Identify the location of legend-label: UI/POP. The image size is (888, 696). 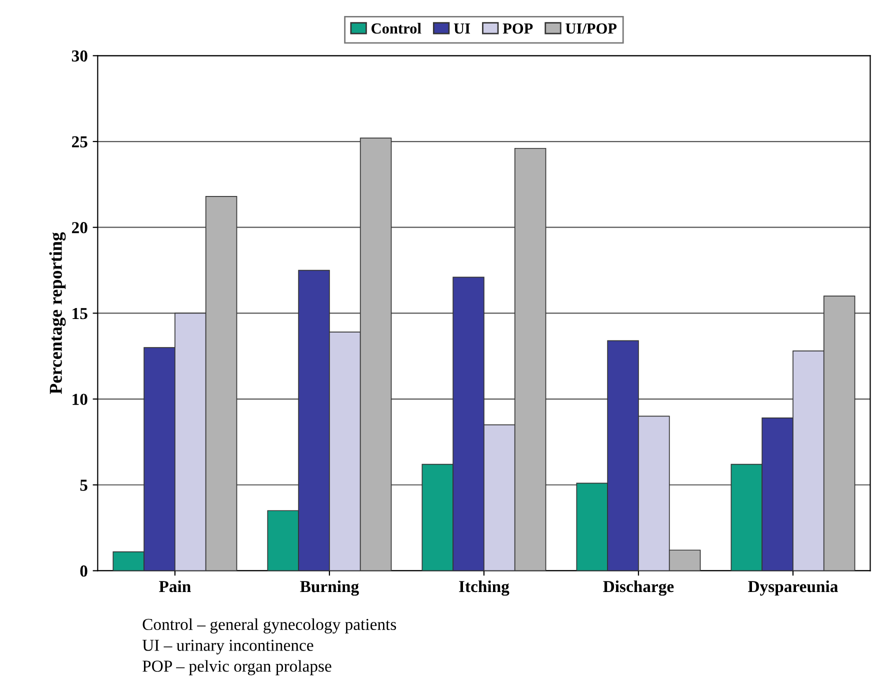
(591, 28).